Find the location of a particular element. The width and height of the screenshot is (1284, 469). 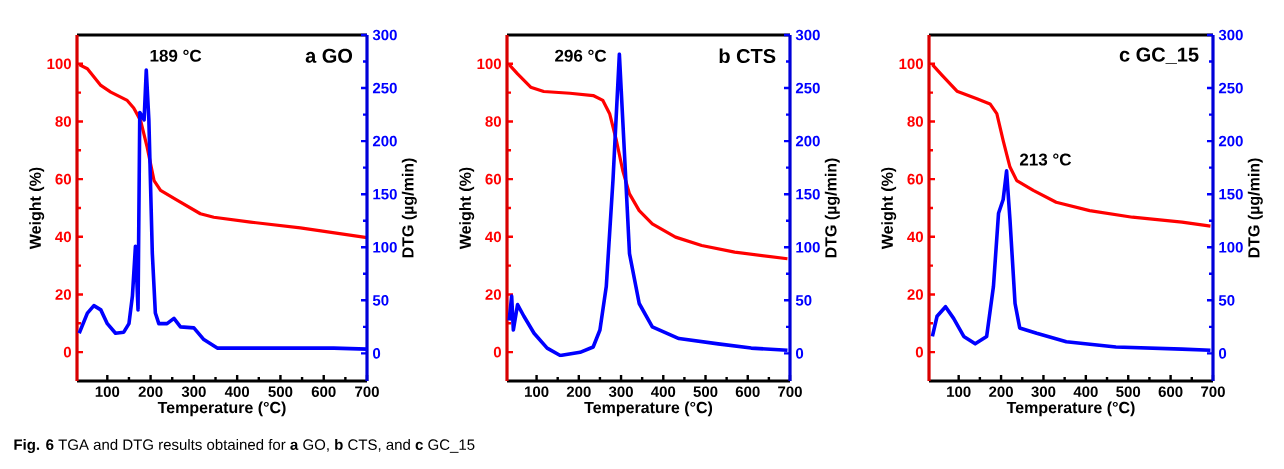

annotation: 213 °C is located at coordinates (1045, 159).